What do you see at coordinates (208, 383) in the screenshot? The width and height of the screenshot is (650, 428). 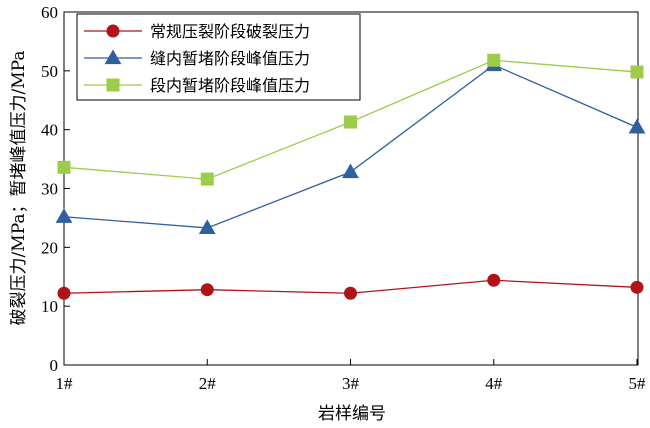 I see `x-tick-label: 2#` at bounding box center [208, 383].